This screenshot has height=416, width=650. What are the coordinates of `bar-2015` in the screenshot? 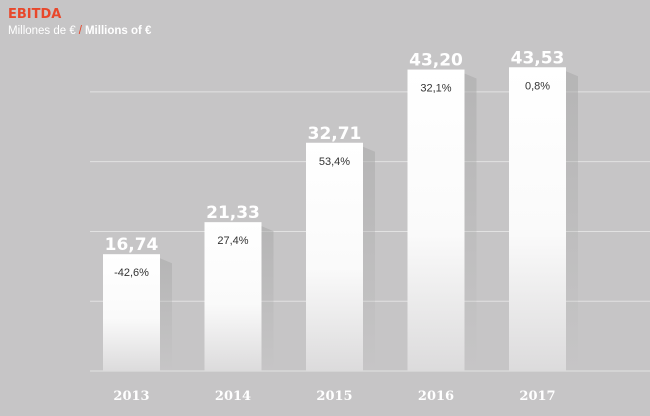 It's located at (334, 256).